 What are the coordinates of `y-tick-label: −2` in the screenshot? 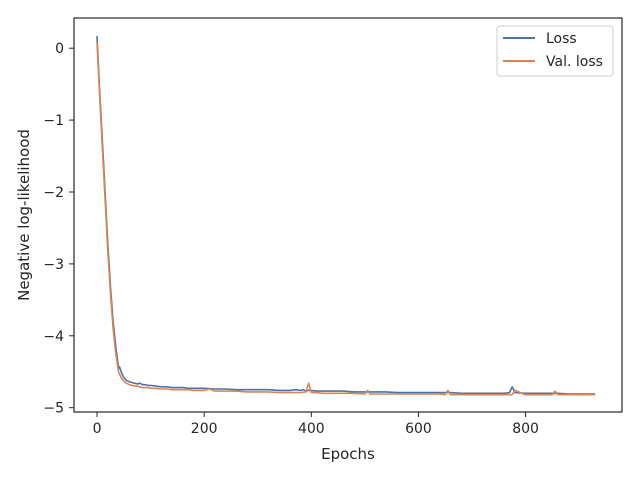 It's located at (53, 193).